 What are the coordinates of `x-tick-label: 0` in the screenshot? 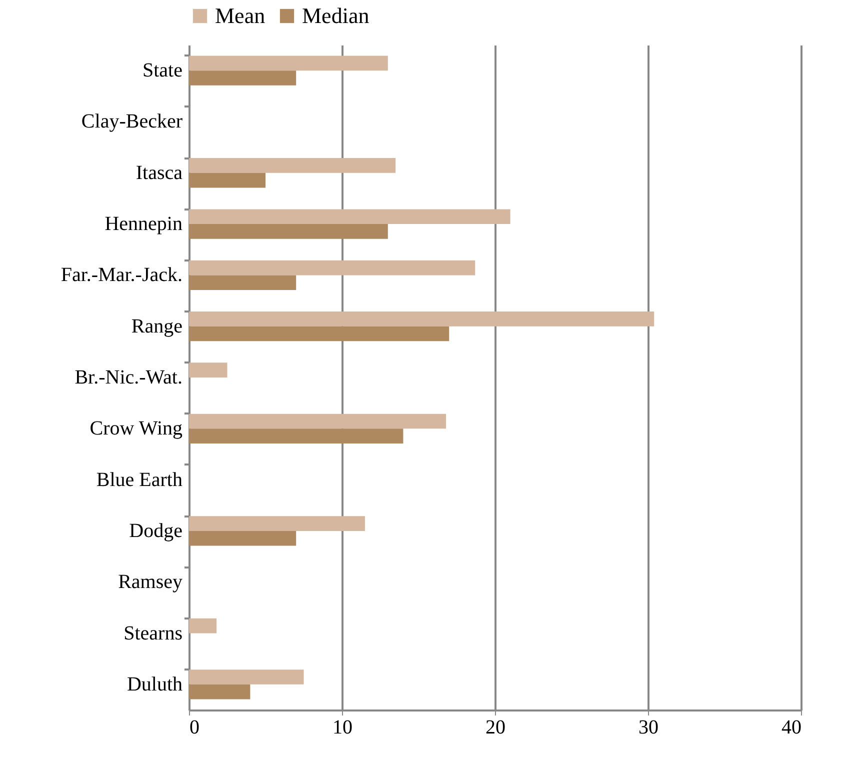 It's located at (195, 727).